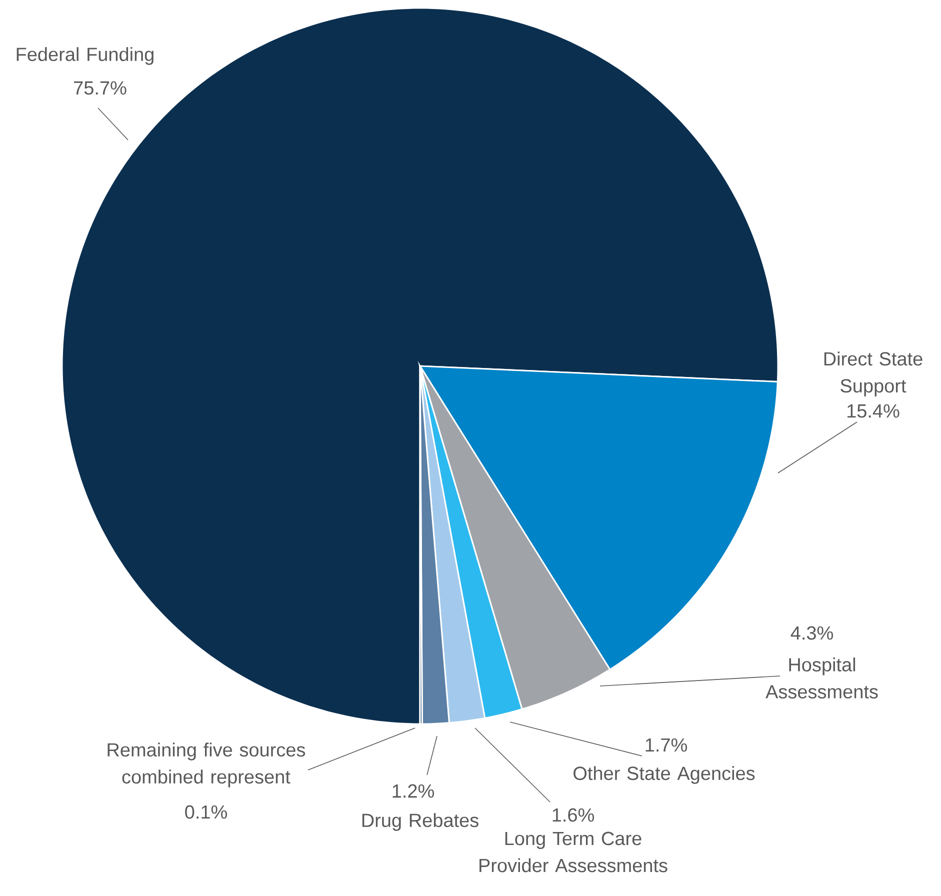 This screenshot has width=941, height=896. What do you see at coordinates (811, 633) in the screenshot?
I see `data-label: 4.3%` at bounding box center [811, 633].